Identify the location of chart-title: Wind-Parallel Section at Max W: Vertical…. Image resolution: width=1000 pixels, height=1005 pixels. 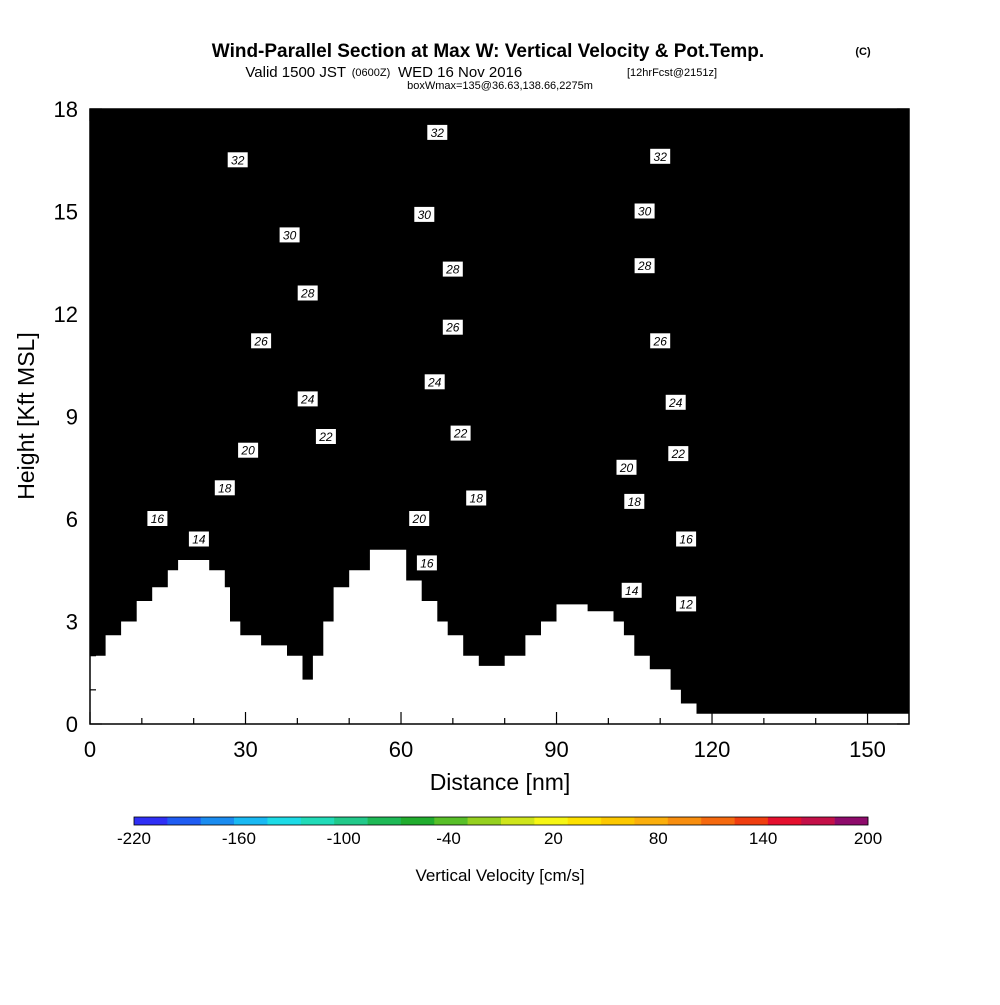
(488, 51).